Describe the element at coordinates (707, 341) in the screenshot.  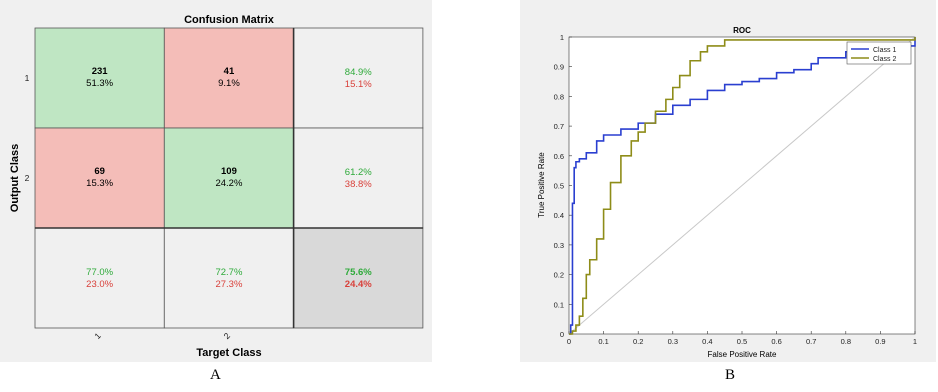
I see `x-tick-label: 0.4` at that location.